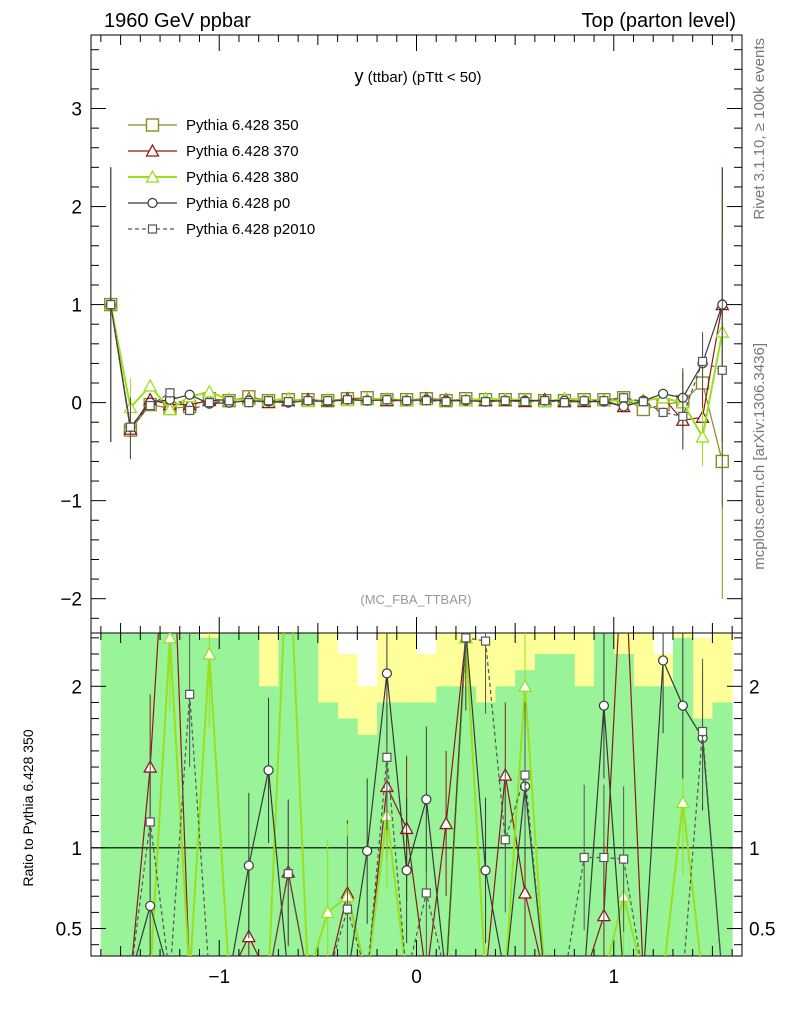 This screenshot has height=1024, width=786. I want to click on ratio-ylabel: Ratio to Pythia 6.428 350, so click(28, 807).